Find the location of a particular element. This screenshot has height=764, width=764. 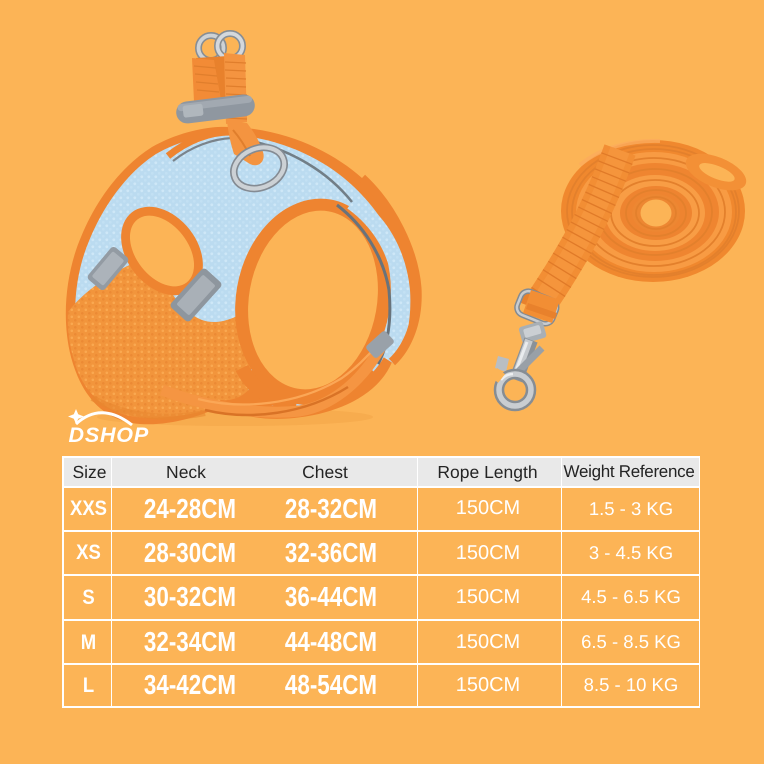

svg-text: DSHOP is located at coordinates (109, 435).